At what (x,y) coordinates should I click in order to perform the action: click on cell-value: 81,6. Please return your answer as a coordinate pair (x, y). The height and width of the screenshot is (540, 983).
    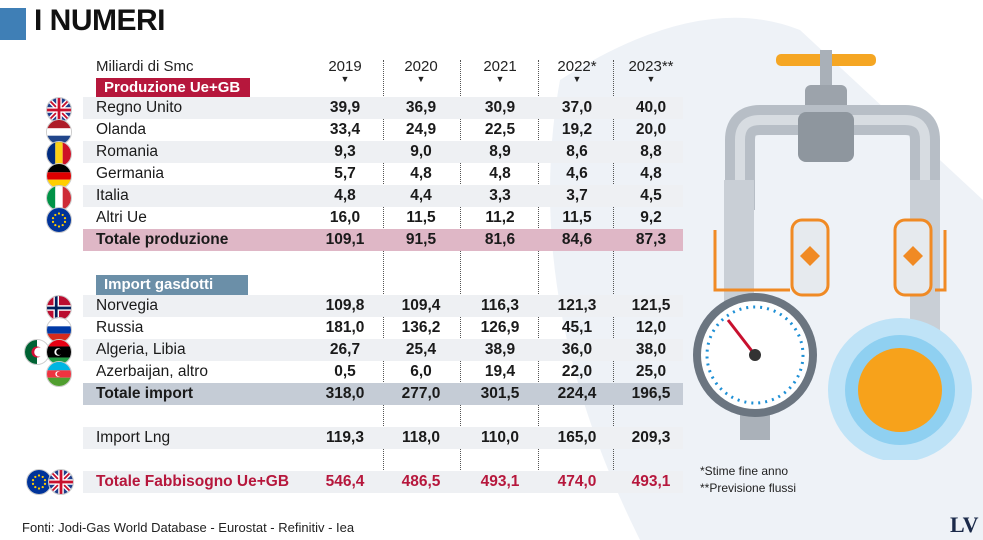
    Looking at the image, I should click on (500, 239).